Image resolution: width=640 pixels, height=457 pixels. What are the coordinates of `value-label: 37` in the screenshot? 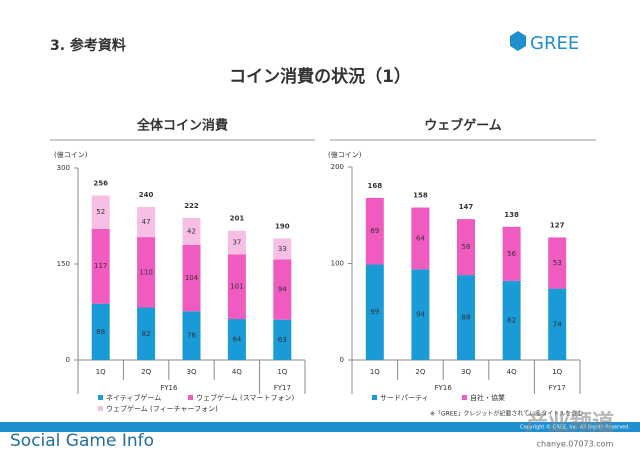 It's located at (236, 243).